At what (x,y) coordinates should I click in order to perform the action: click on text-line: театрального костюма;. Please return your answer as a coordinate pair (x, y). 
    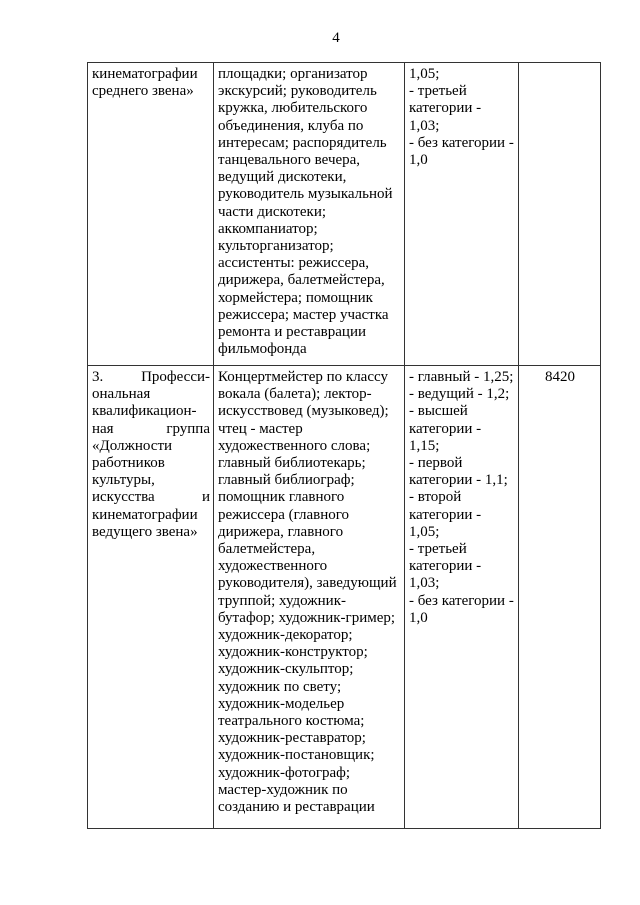
    Looking at the image, I should click on (291, 721).